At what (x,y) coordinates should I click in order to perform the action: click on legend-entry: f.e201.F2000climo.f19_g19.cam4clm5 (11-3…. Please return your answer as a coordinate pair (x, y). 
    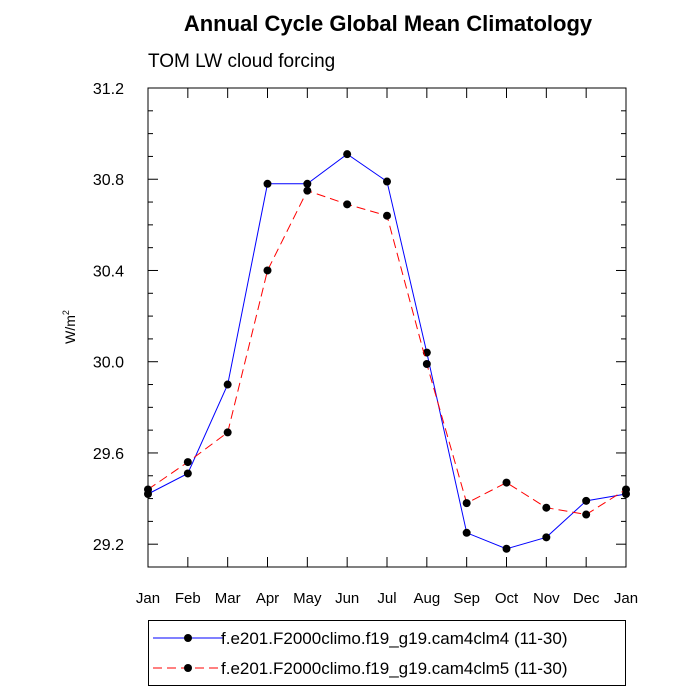
    Looking at the image, I should click on (360, 668).